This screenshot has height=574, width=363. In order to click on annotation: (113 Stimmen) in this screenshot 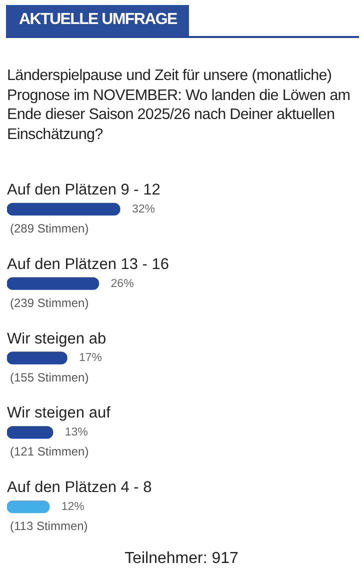, I will do `click(49, 526)`.